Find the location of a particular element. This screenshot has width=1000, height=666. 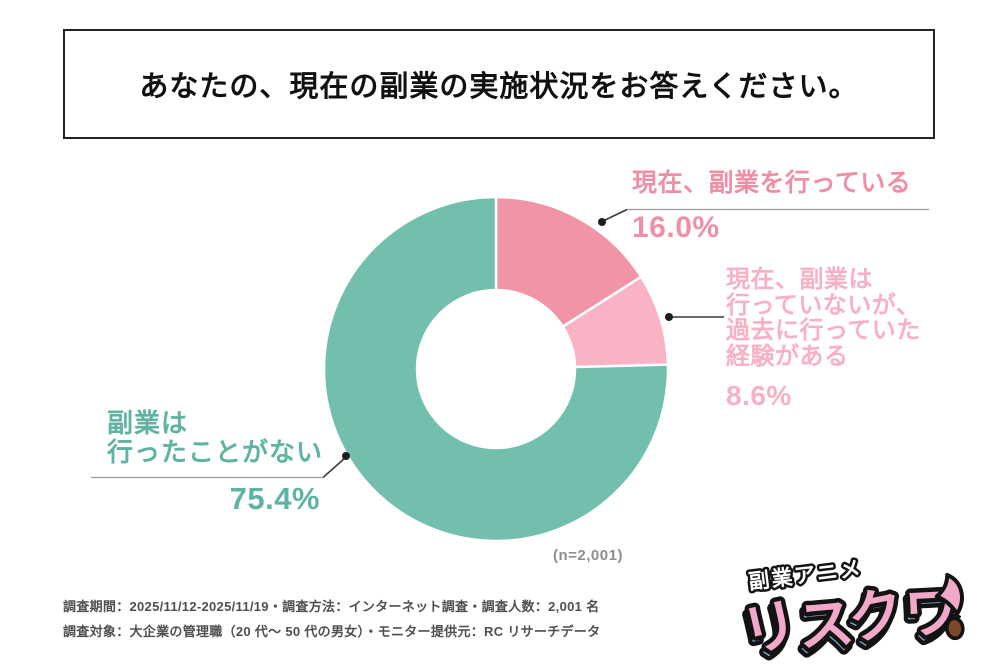

callout-slice1-label: 現在、副業を行っている is located at coordinates (772, 183).